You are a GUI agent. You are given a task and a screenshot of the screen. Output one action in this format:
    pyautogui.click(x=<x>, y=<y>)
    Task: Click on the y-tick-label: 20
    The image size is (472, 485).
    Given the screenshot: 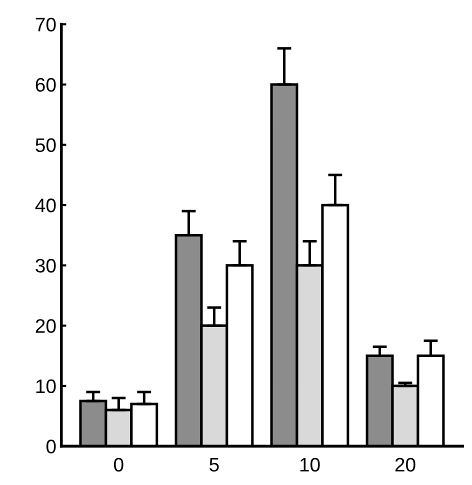 What is the action you would take?
    pyautogui.click(x=46, y=326)
    